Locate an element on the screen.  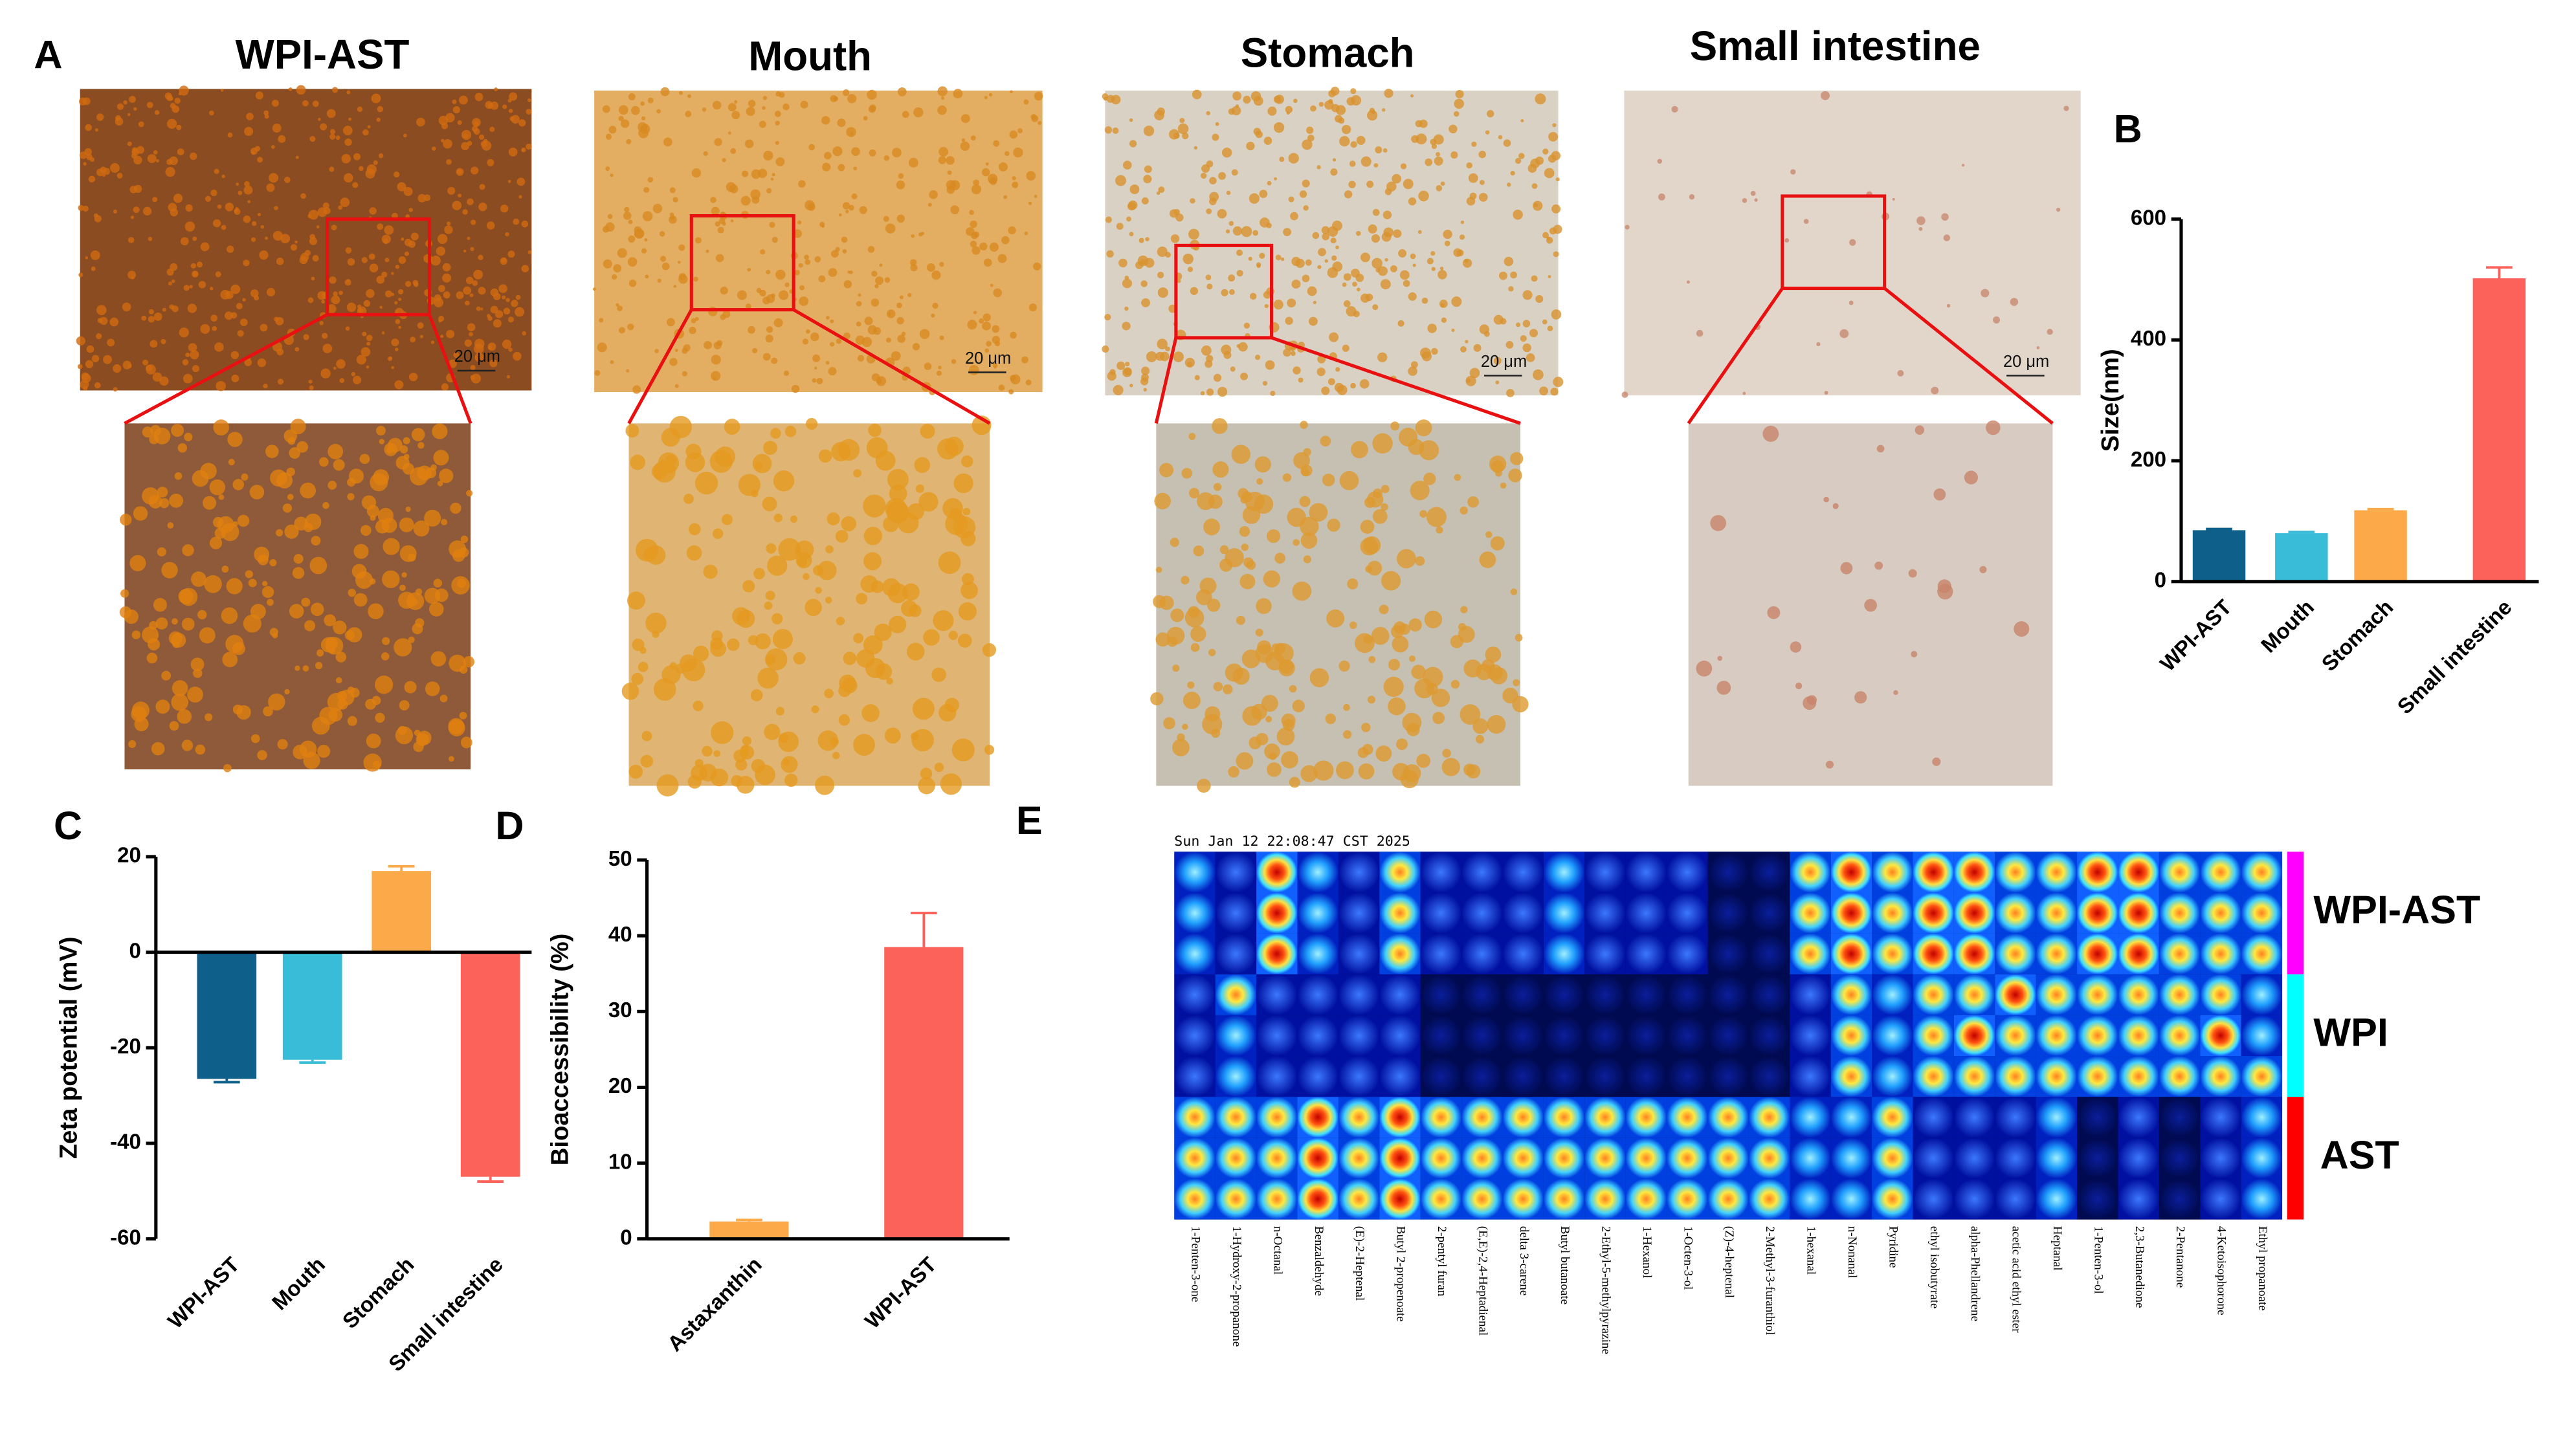
zoom-line is located at coordinates (1735, 355).